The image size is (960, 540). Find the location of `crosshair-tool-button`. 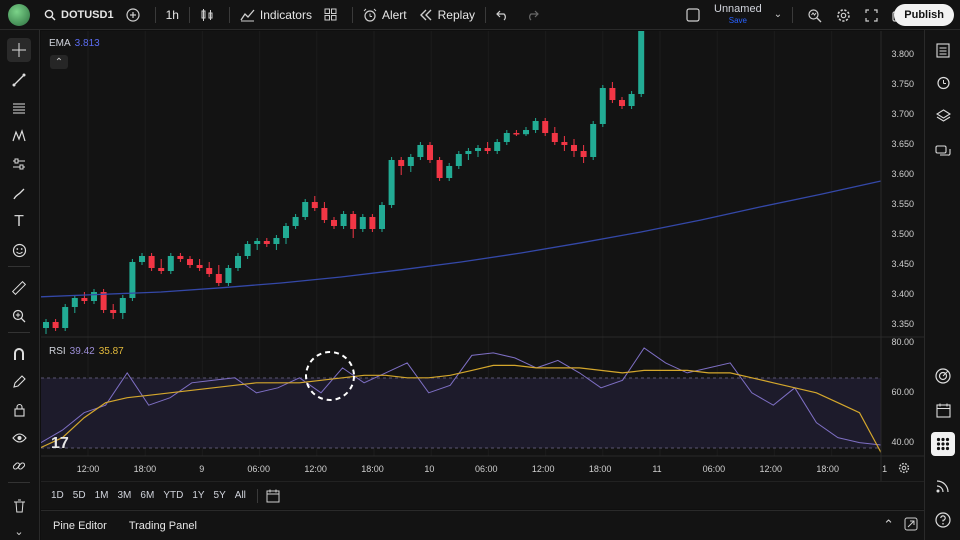

crosshair-tool-button is located at coordinates (19, 50).